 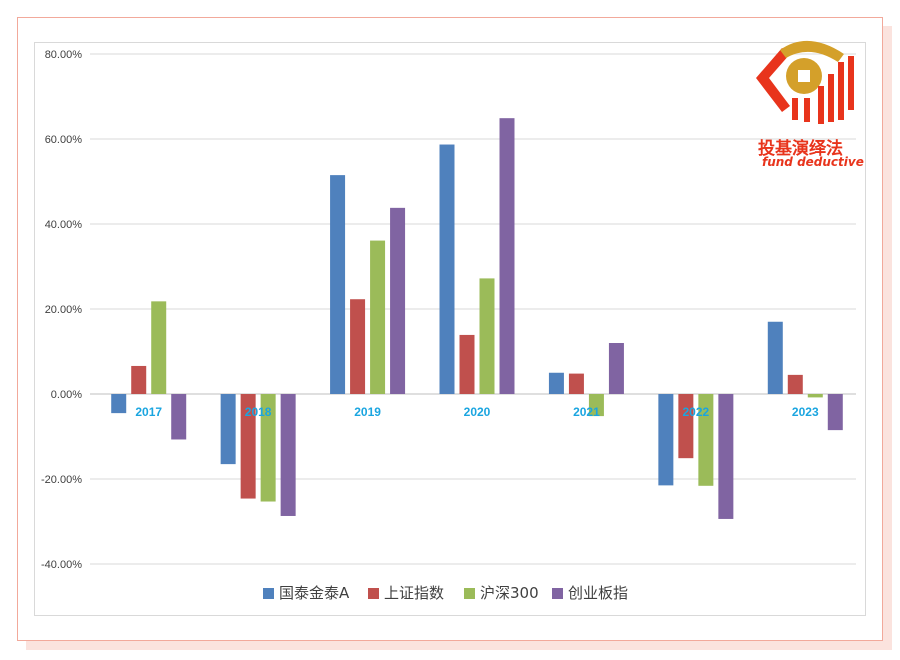 What do you see at coordinates (64, 55) in the screenshot?
I see `y-tick-label: 80.00%` at bounding box center [64, 55].